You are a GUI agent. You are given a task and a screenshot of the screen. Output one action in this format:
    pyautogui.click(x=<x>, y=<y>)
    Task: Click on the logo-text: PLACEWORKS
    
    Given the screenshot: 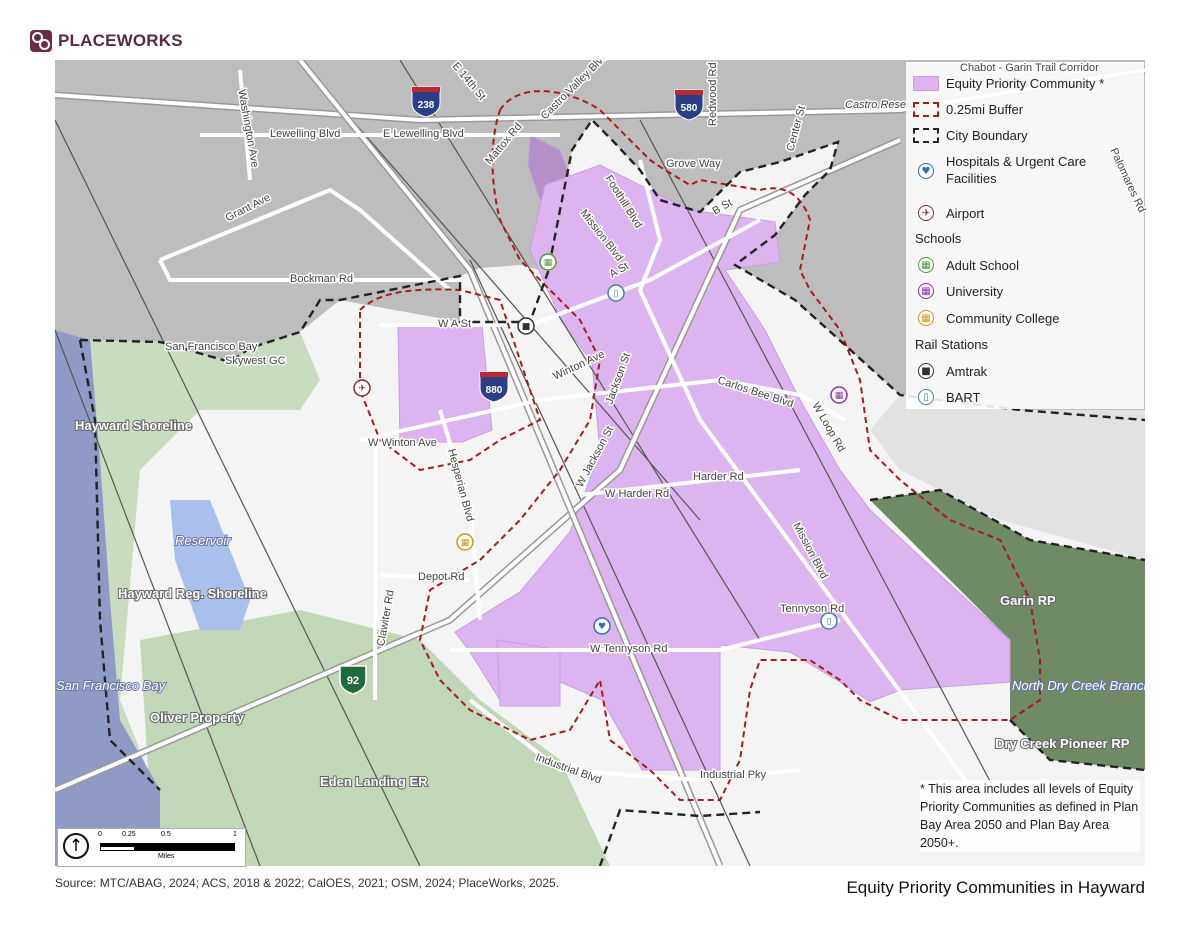 What is the action you would take?
    pyautogui.click(x=120, y=40)
    